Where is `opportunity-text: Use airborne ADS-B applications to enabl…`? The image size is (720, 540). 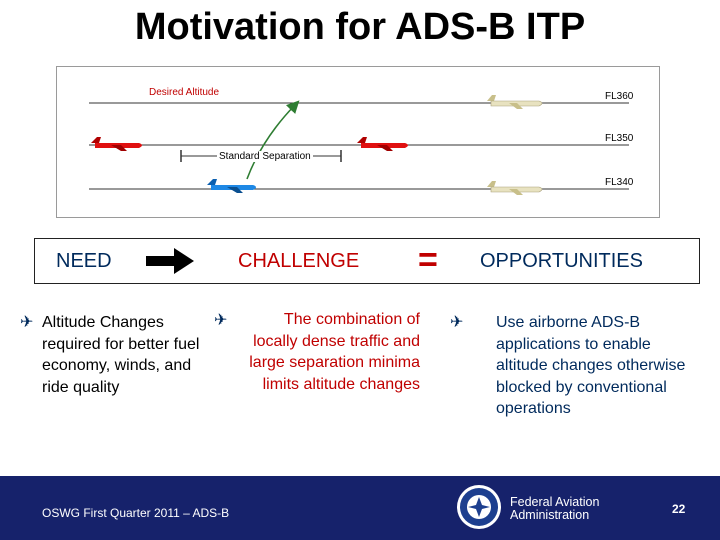 opportunity-text: Use airborne ADS-B applications to enabl… is located at coordinates (591, 365).